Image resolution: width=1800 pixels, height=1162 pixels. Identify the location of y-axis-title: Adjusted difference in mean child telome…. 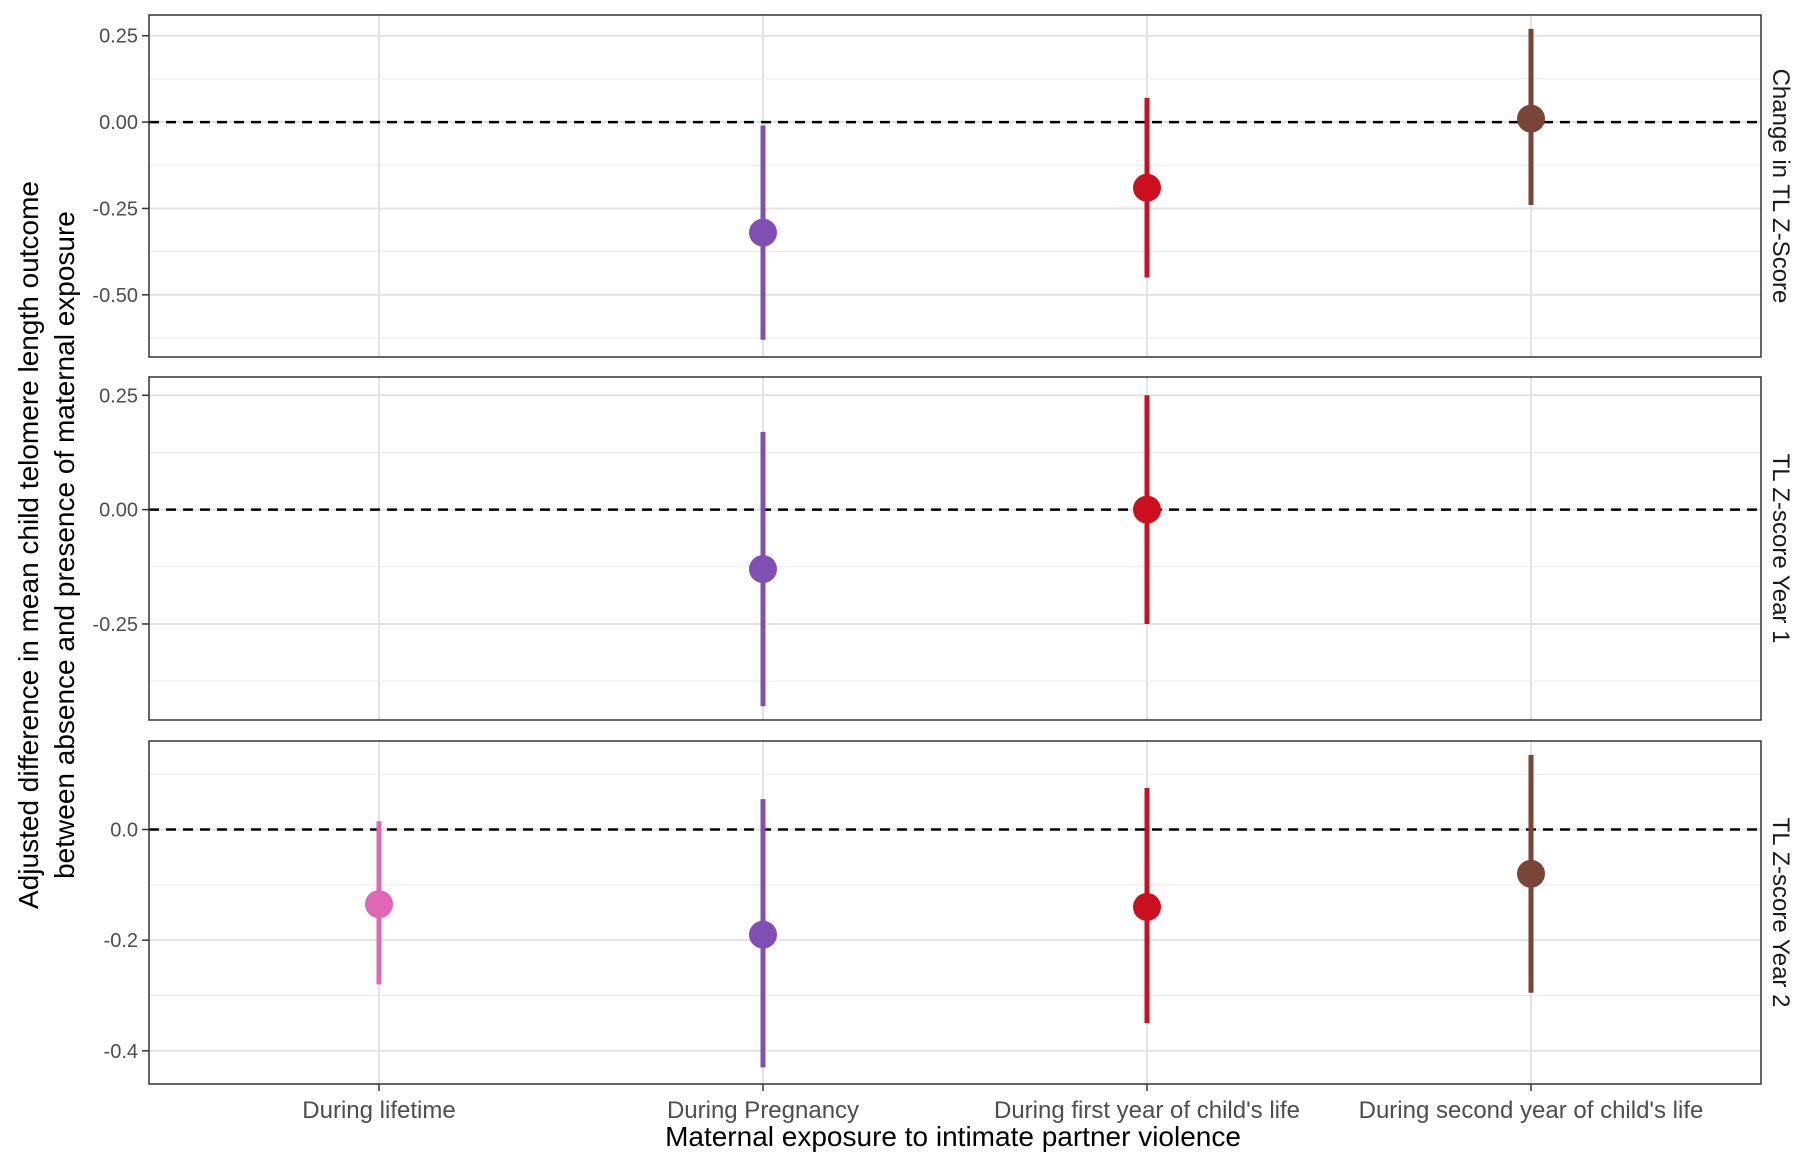
(46, 545).